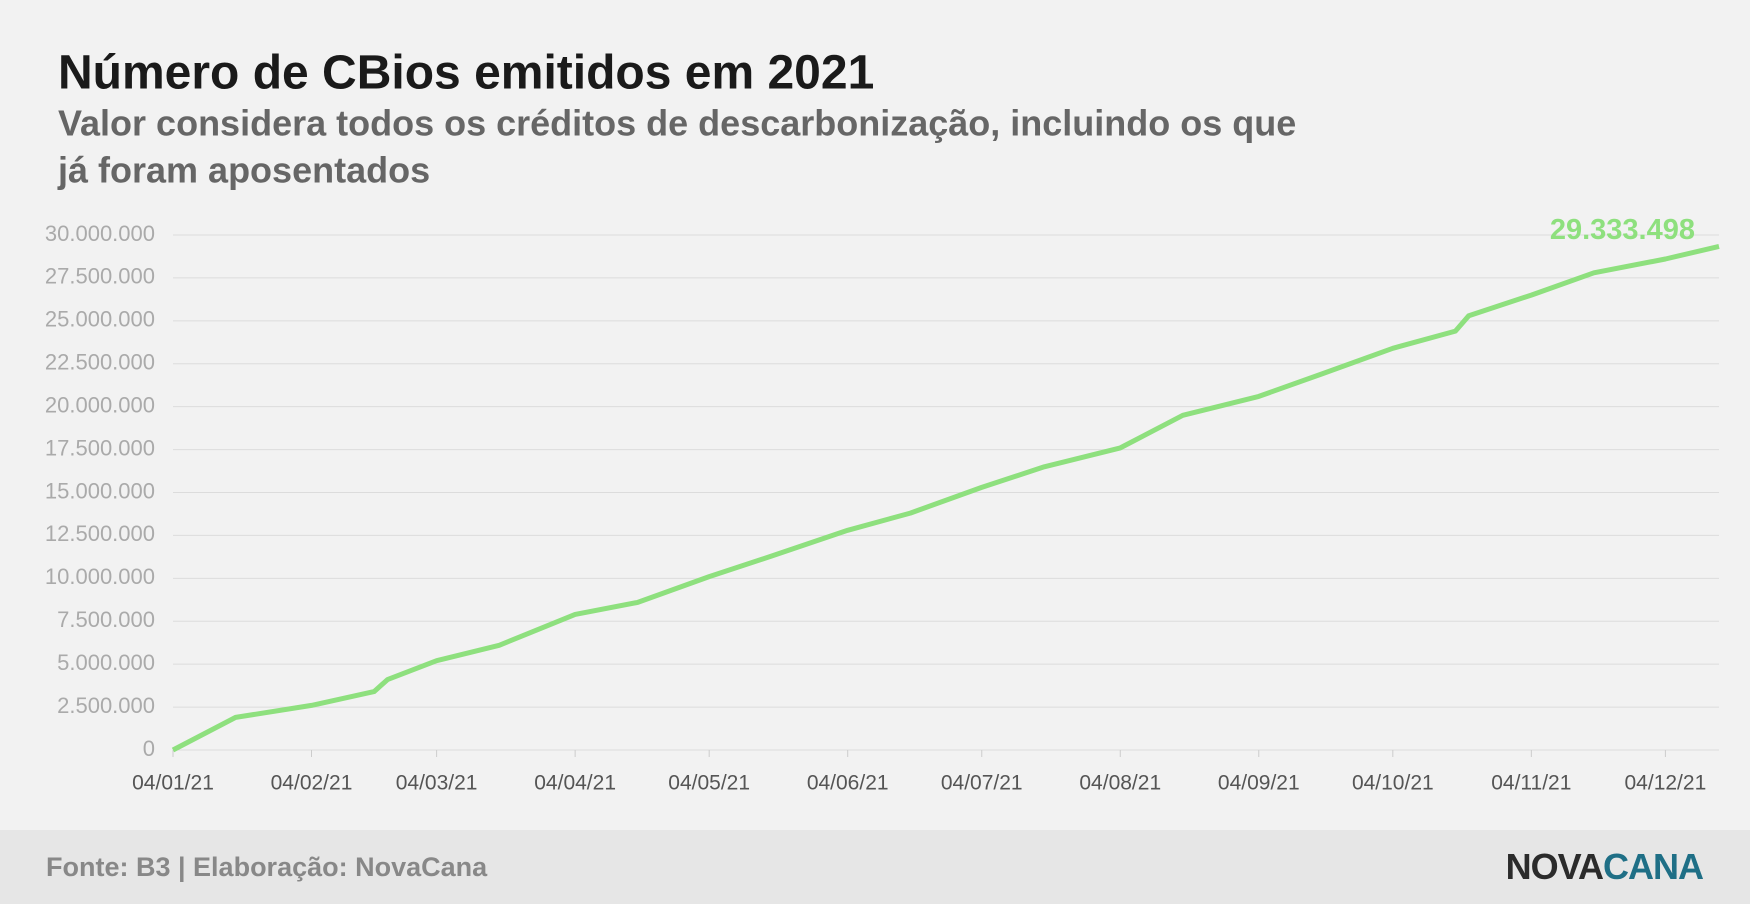 The height and width of the screenshot is (904, 1750). I want to click on y-tick-label: 2.500.000, so click(106, 705).